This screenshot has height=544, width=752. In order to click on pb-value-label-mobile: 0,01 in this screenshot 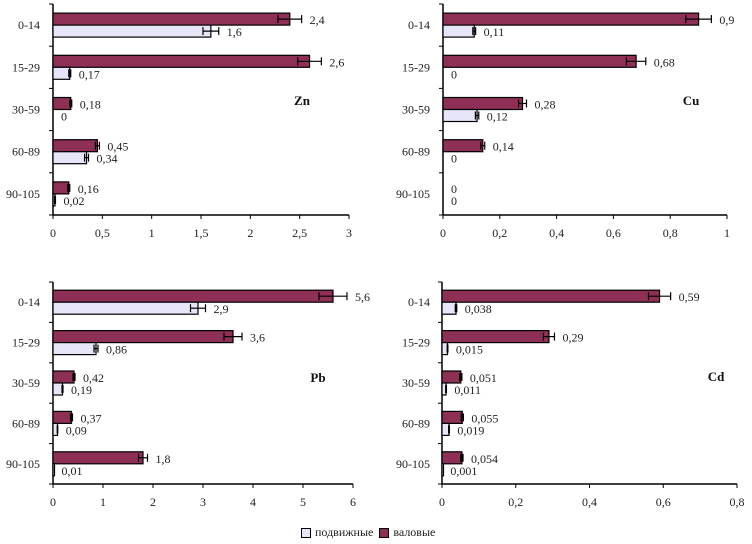, I will do `click(72, 471)`.